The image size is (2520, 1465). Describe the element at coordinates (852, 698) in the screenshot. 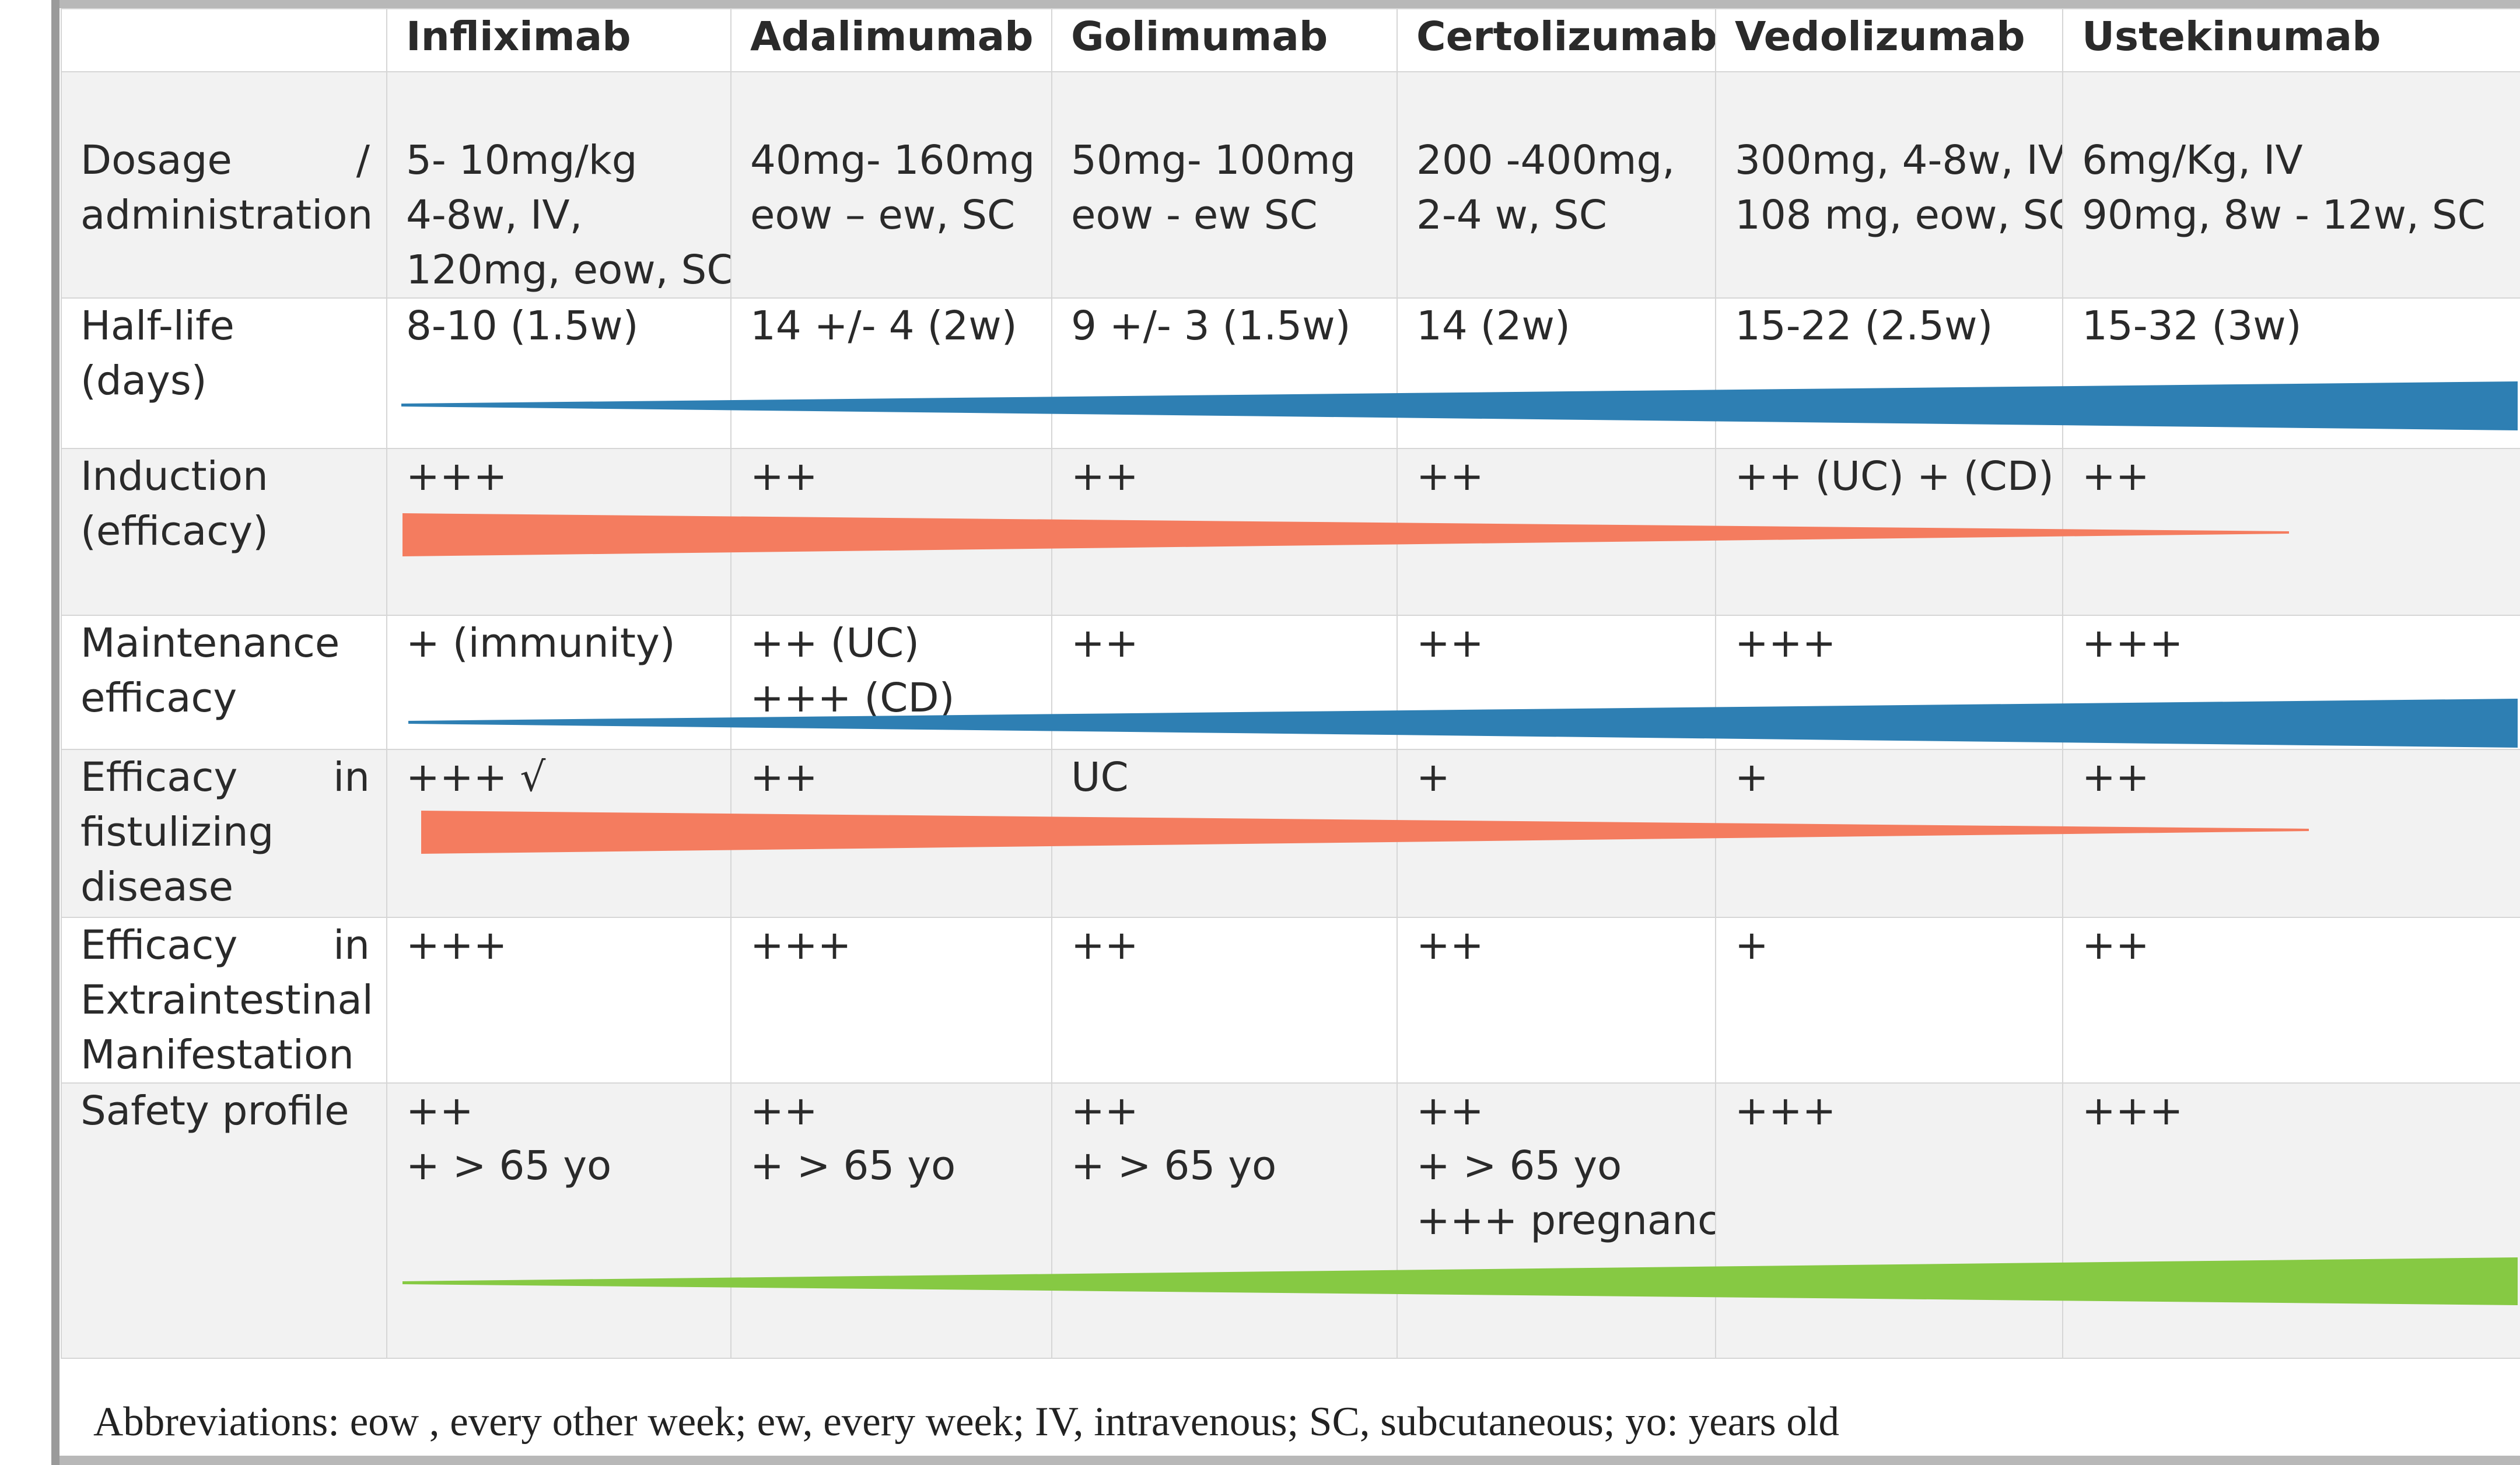

I see `cell-line: +++ (CD)` at that location.